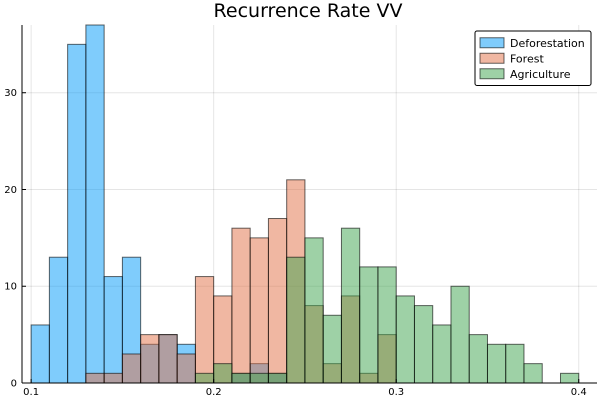 This screenshot has height=400, width=600. I want to click on legend-swatch-agriculture, so click(492, 74).